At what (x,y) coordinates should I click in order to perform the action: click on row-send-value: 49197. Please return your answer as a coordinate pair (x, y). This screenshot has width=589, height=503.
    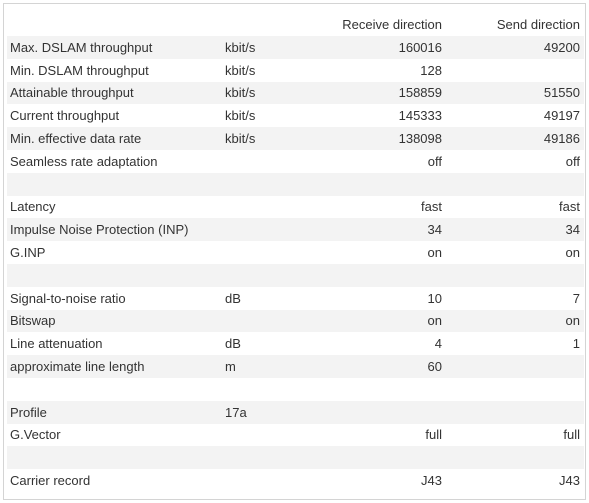
    Looking at the image, I should click on (515, 116).